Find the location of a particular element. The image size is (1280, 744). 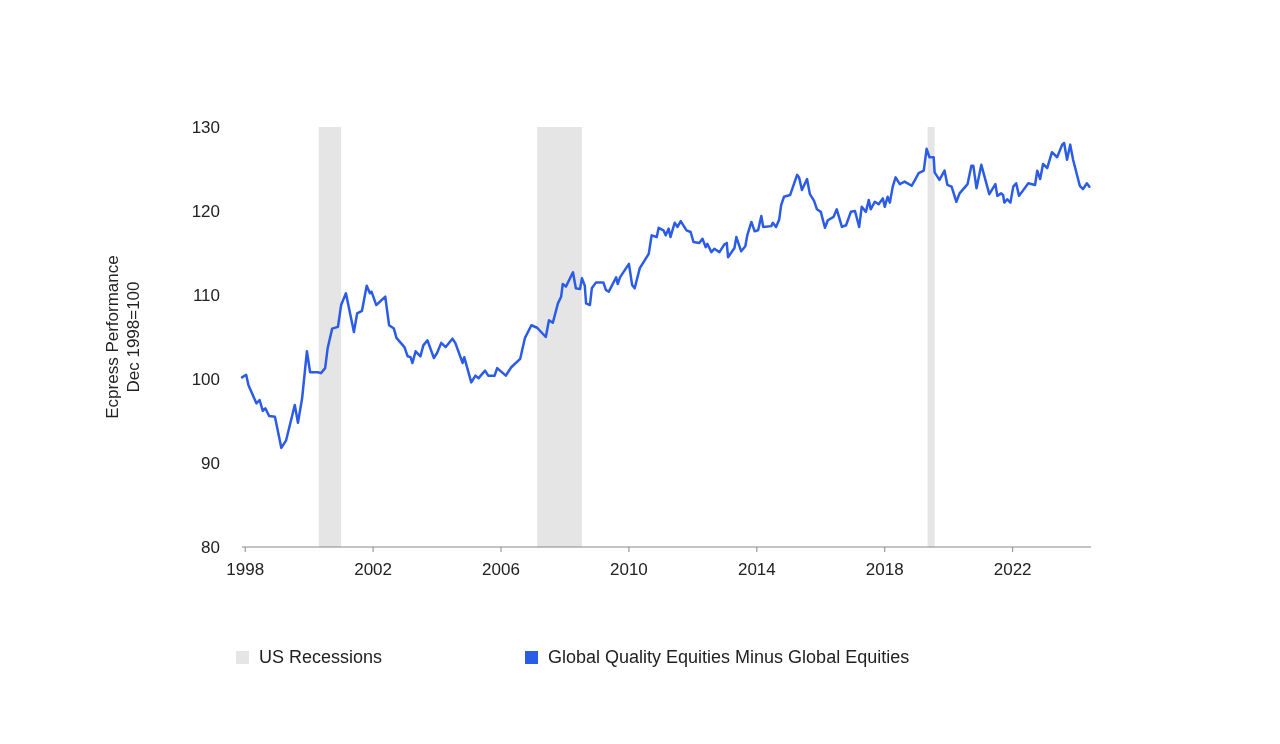

x-tick-label: 2006 is located at coordinates (501, 569).